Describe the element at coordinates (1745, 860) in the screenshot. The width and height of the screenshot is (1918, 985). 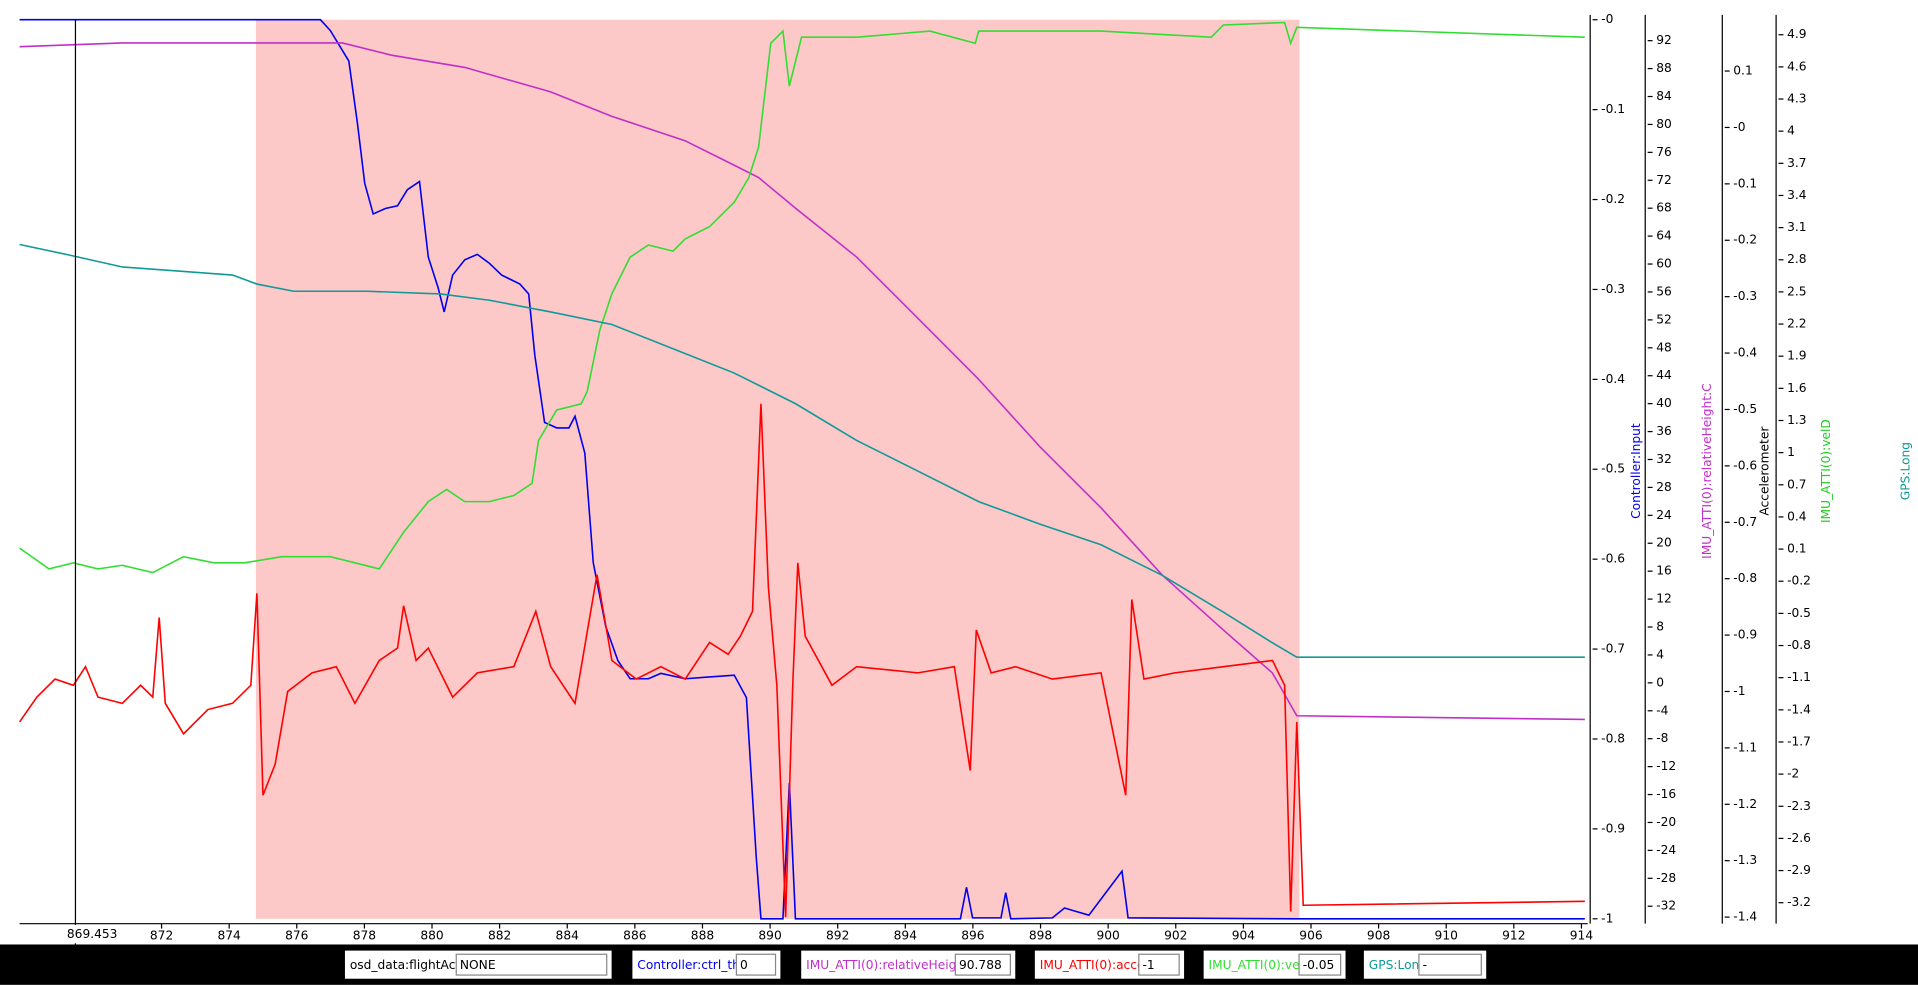
I see `y-tick-label: -1.3` at that location.